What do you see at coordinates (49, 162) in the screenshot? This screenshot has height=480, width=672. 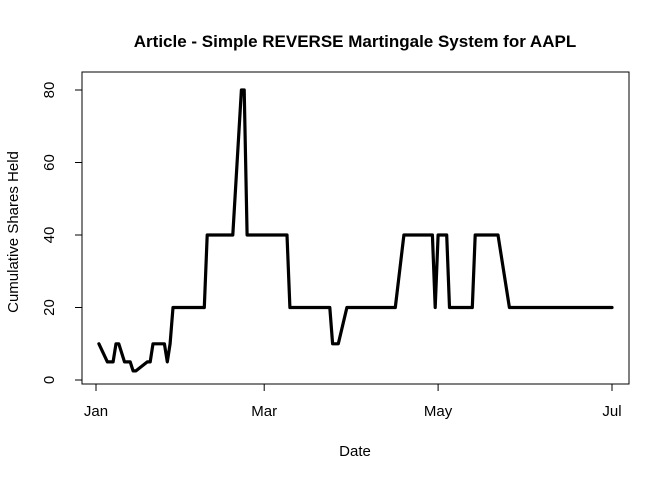 I see `y-tick-label: 60` at bounding box center [49, 162].